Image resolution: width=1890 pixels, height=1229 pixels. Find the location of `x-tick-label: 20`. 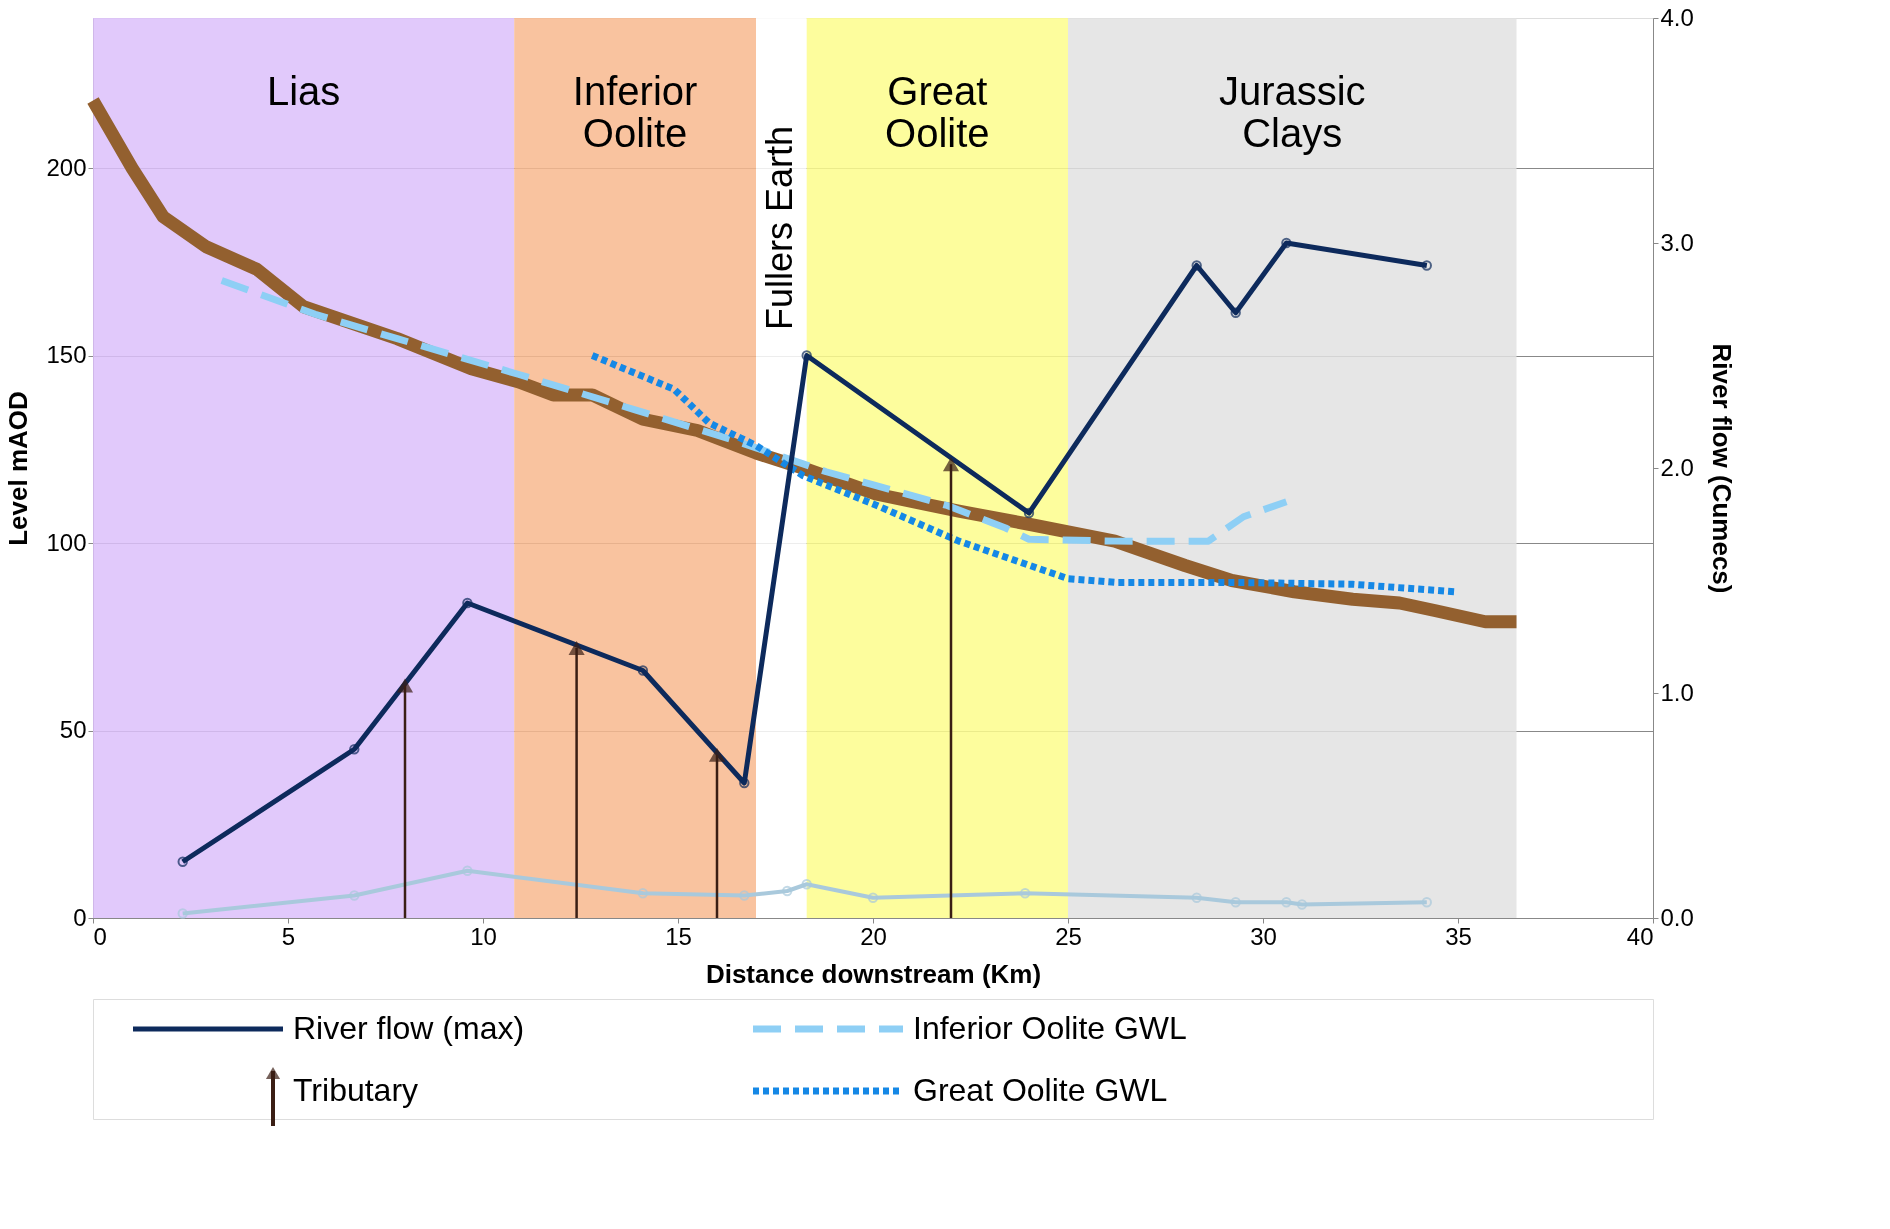

x-tick-label: 20 is located at coordinates (873, 936).